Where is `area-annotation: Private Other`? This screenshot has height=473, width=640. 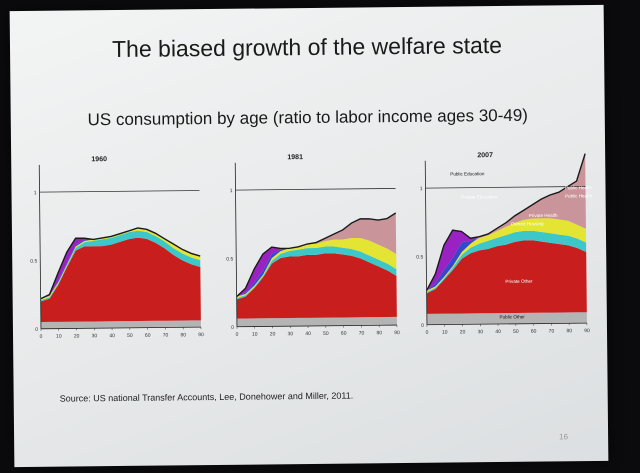 area-annotation: Private Other is located at coordinates (519, 281).